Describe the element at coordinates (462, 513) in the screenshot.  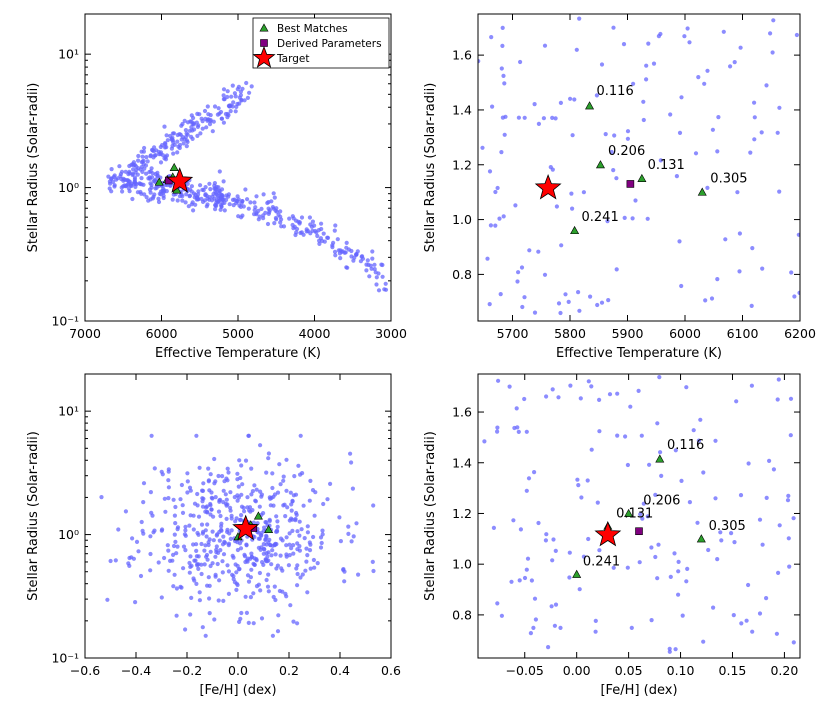
I see `y-tick-label: 1.2` at that location.